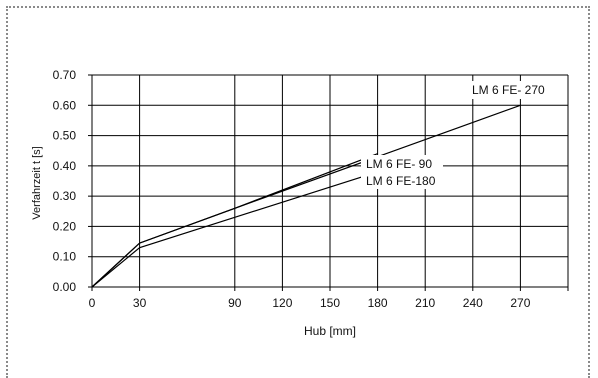  What do you see at coordinates (65, 105) in the screenshot?
I see `y-tick-label-0.60: 0.60` at bounding box center [65, 105].